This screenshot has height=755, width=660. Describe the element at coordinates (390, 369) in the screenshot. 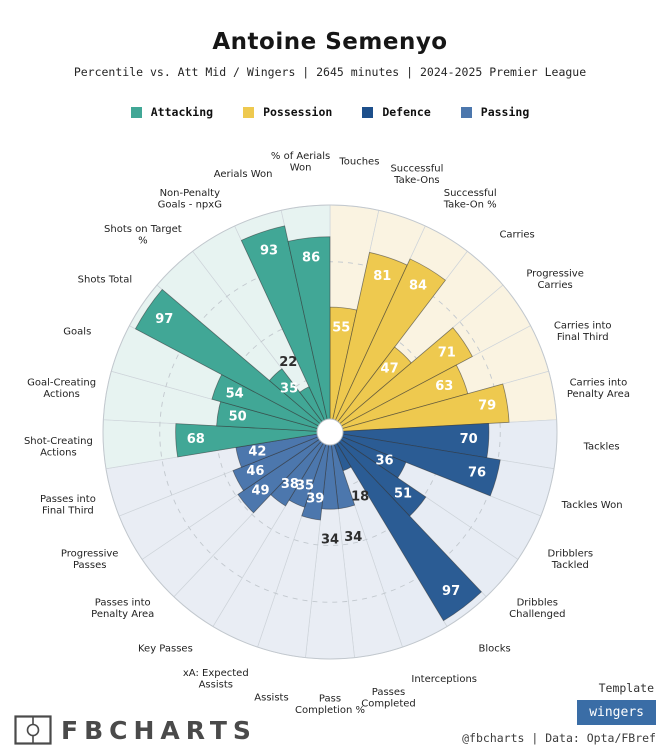

I see `slice-value-carries: 47` at that location.